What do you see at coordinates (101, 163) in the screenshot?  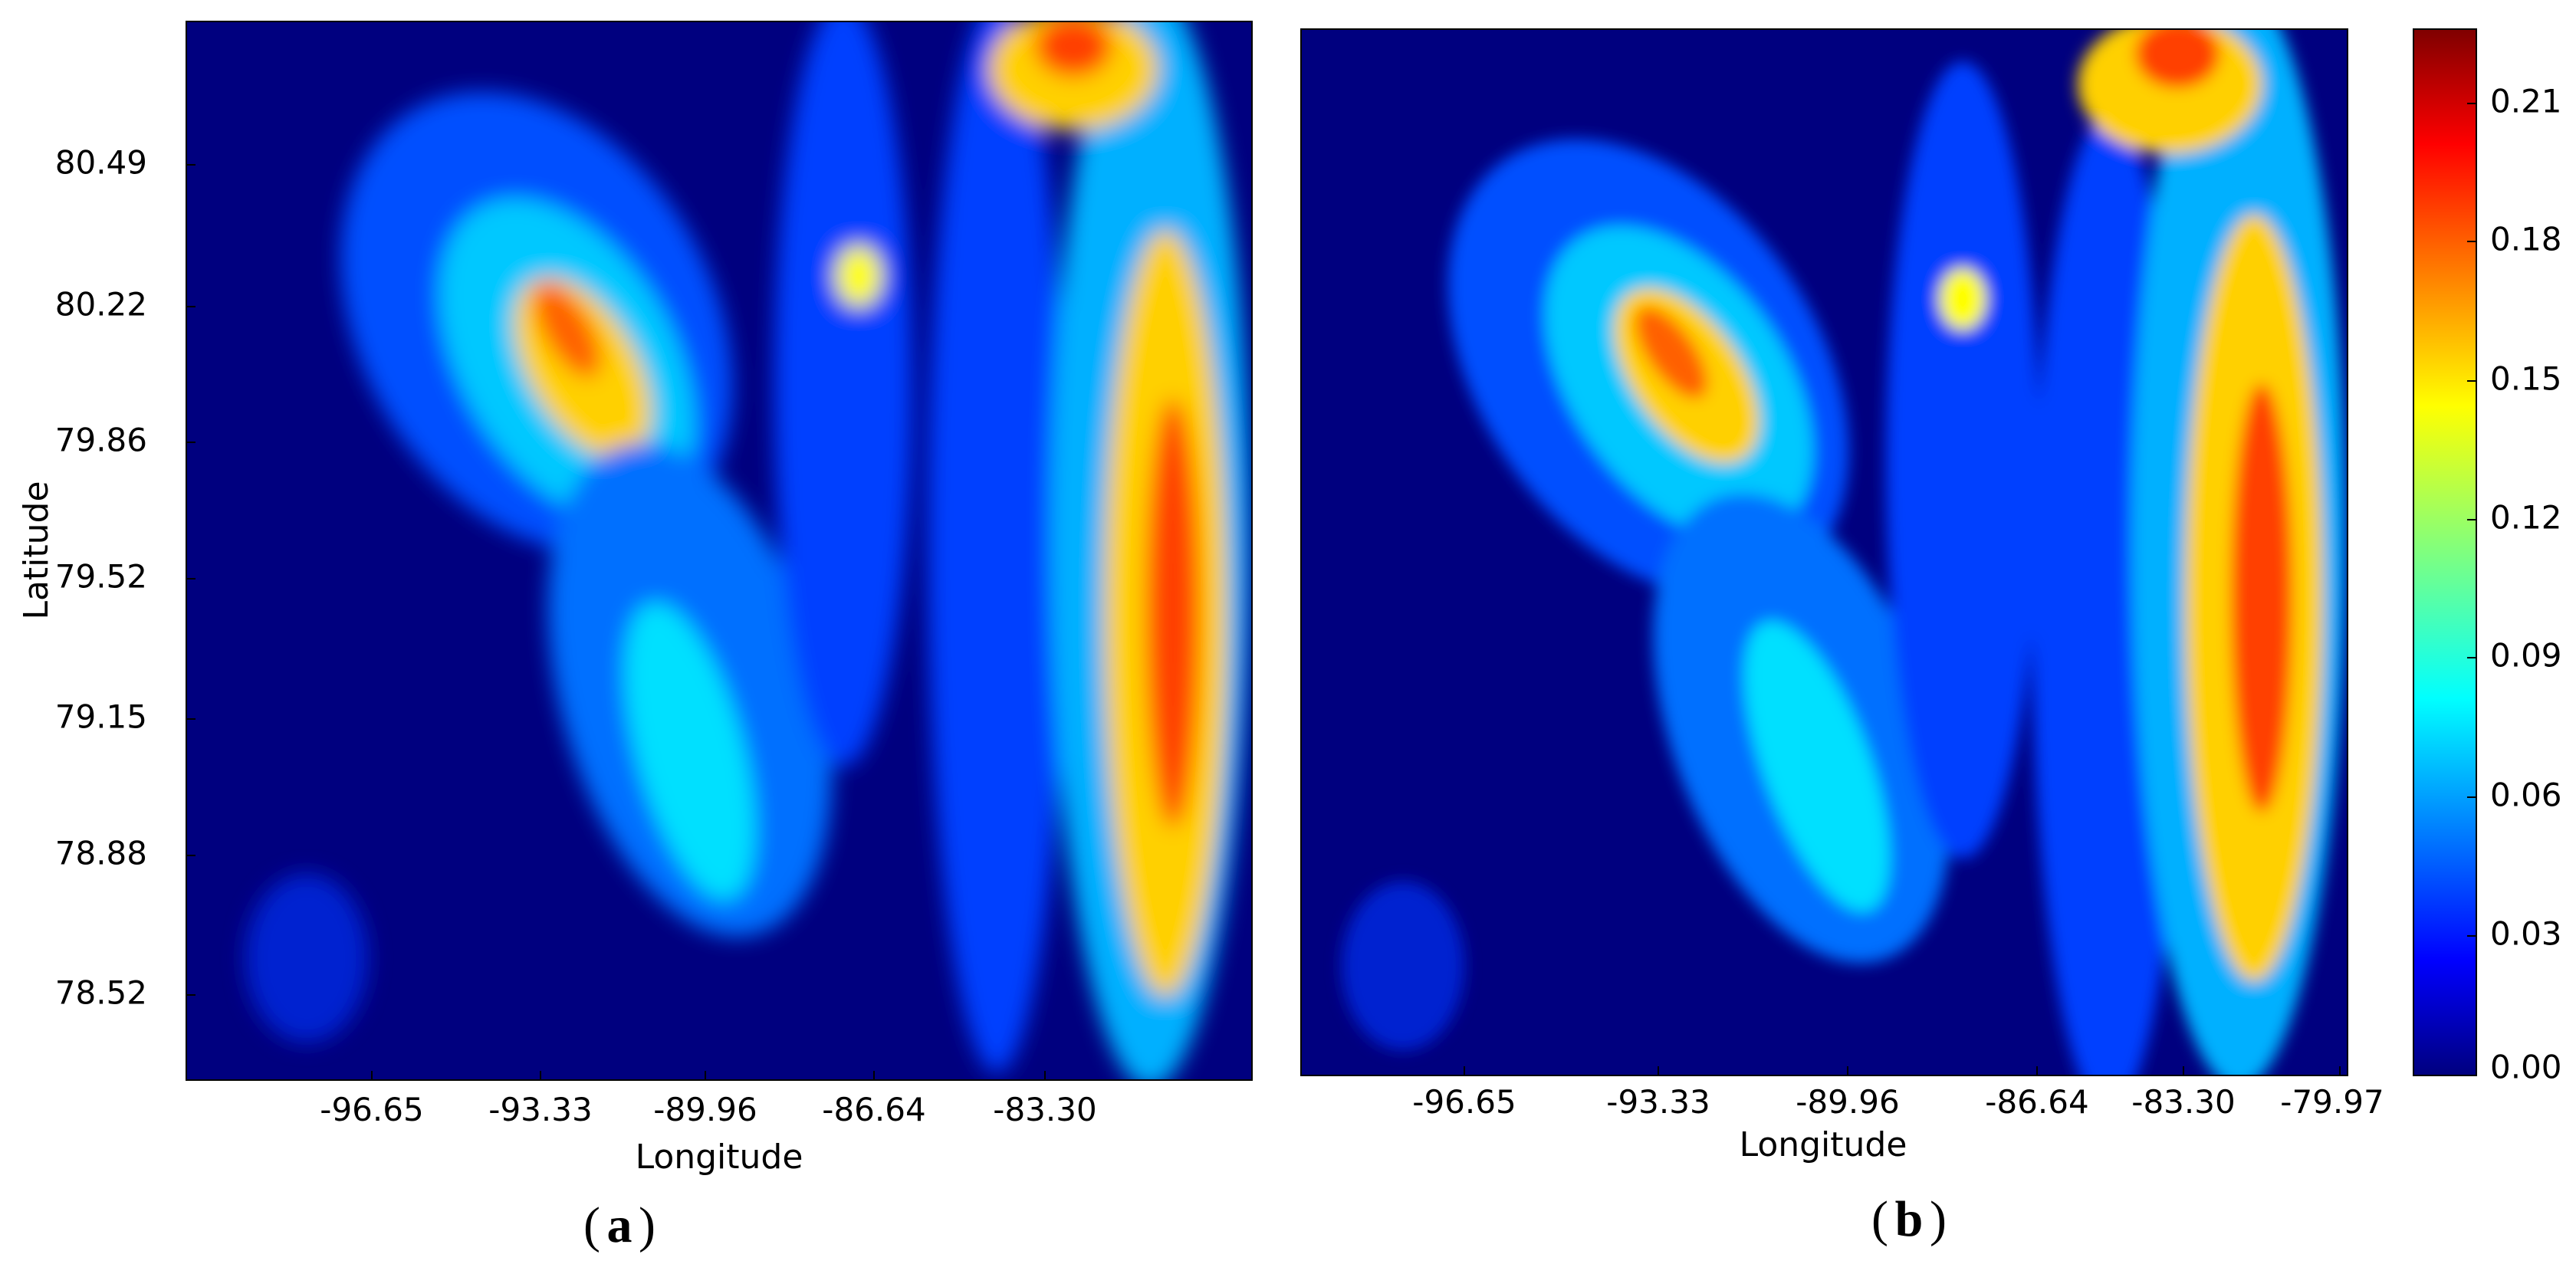 I see `y-tick-label: 80.49` at bounding box center [101, 163].